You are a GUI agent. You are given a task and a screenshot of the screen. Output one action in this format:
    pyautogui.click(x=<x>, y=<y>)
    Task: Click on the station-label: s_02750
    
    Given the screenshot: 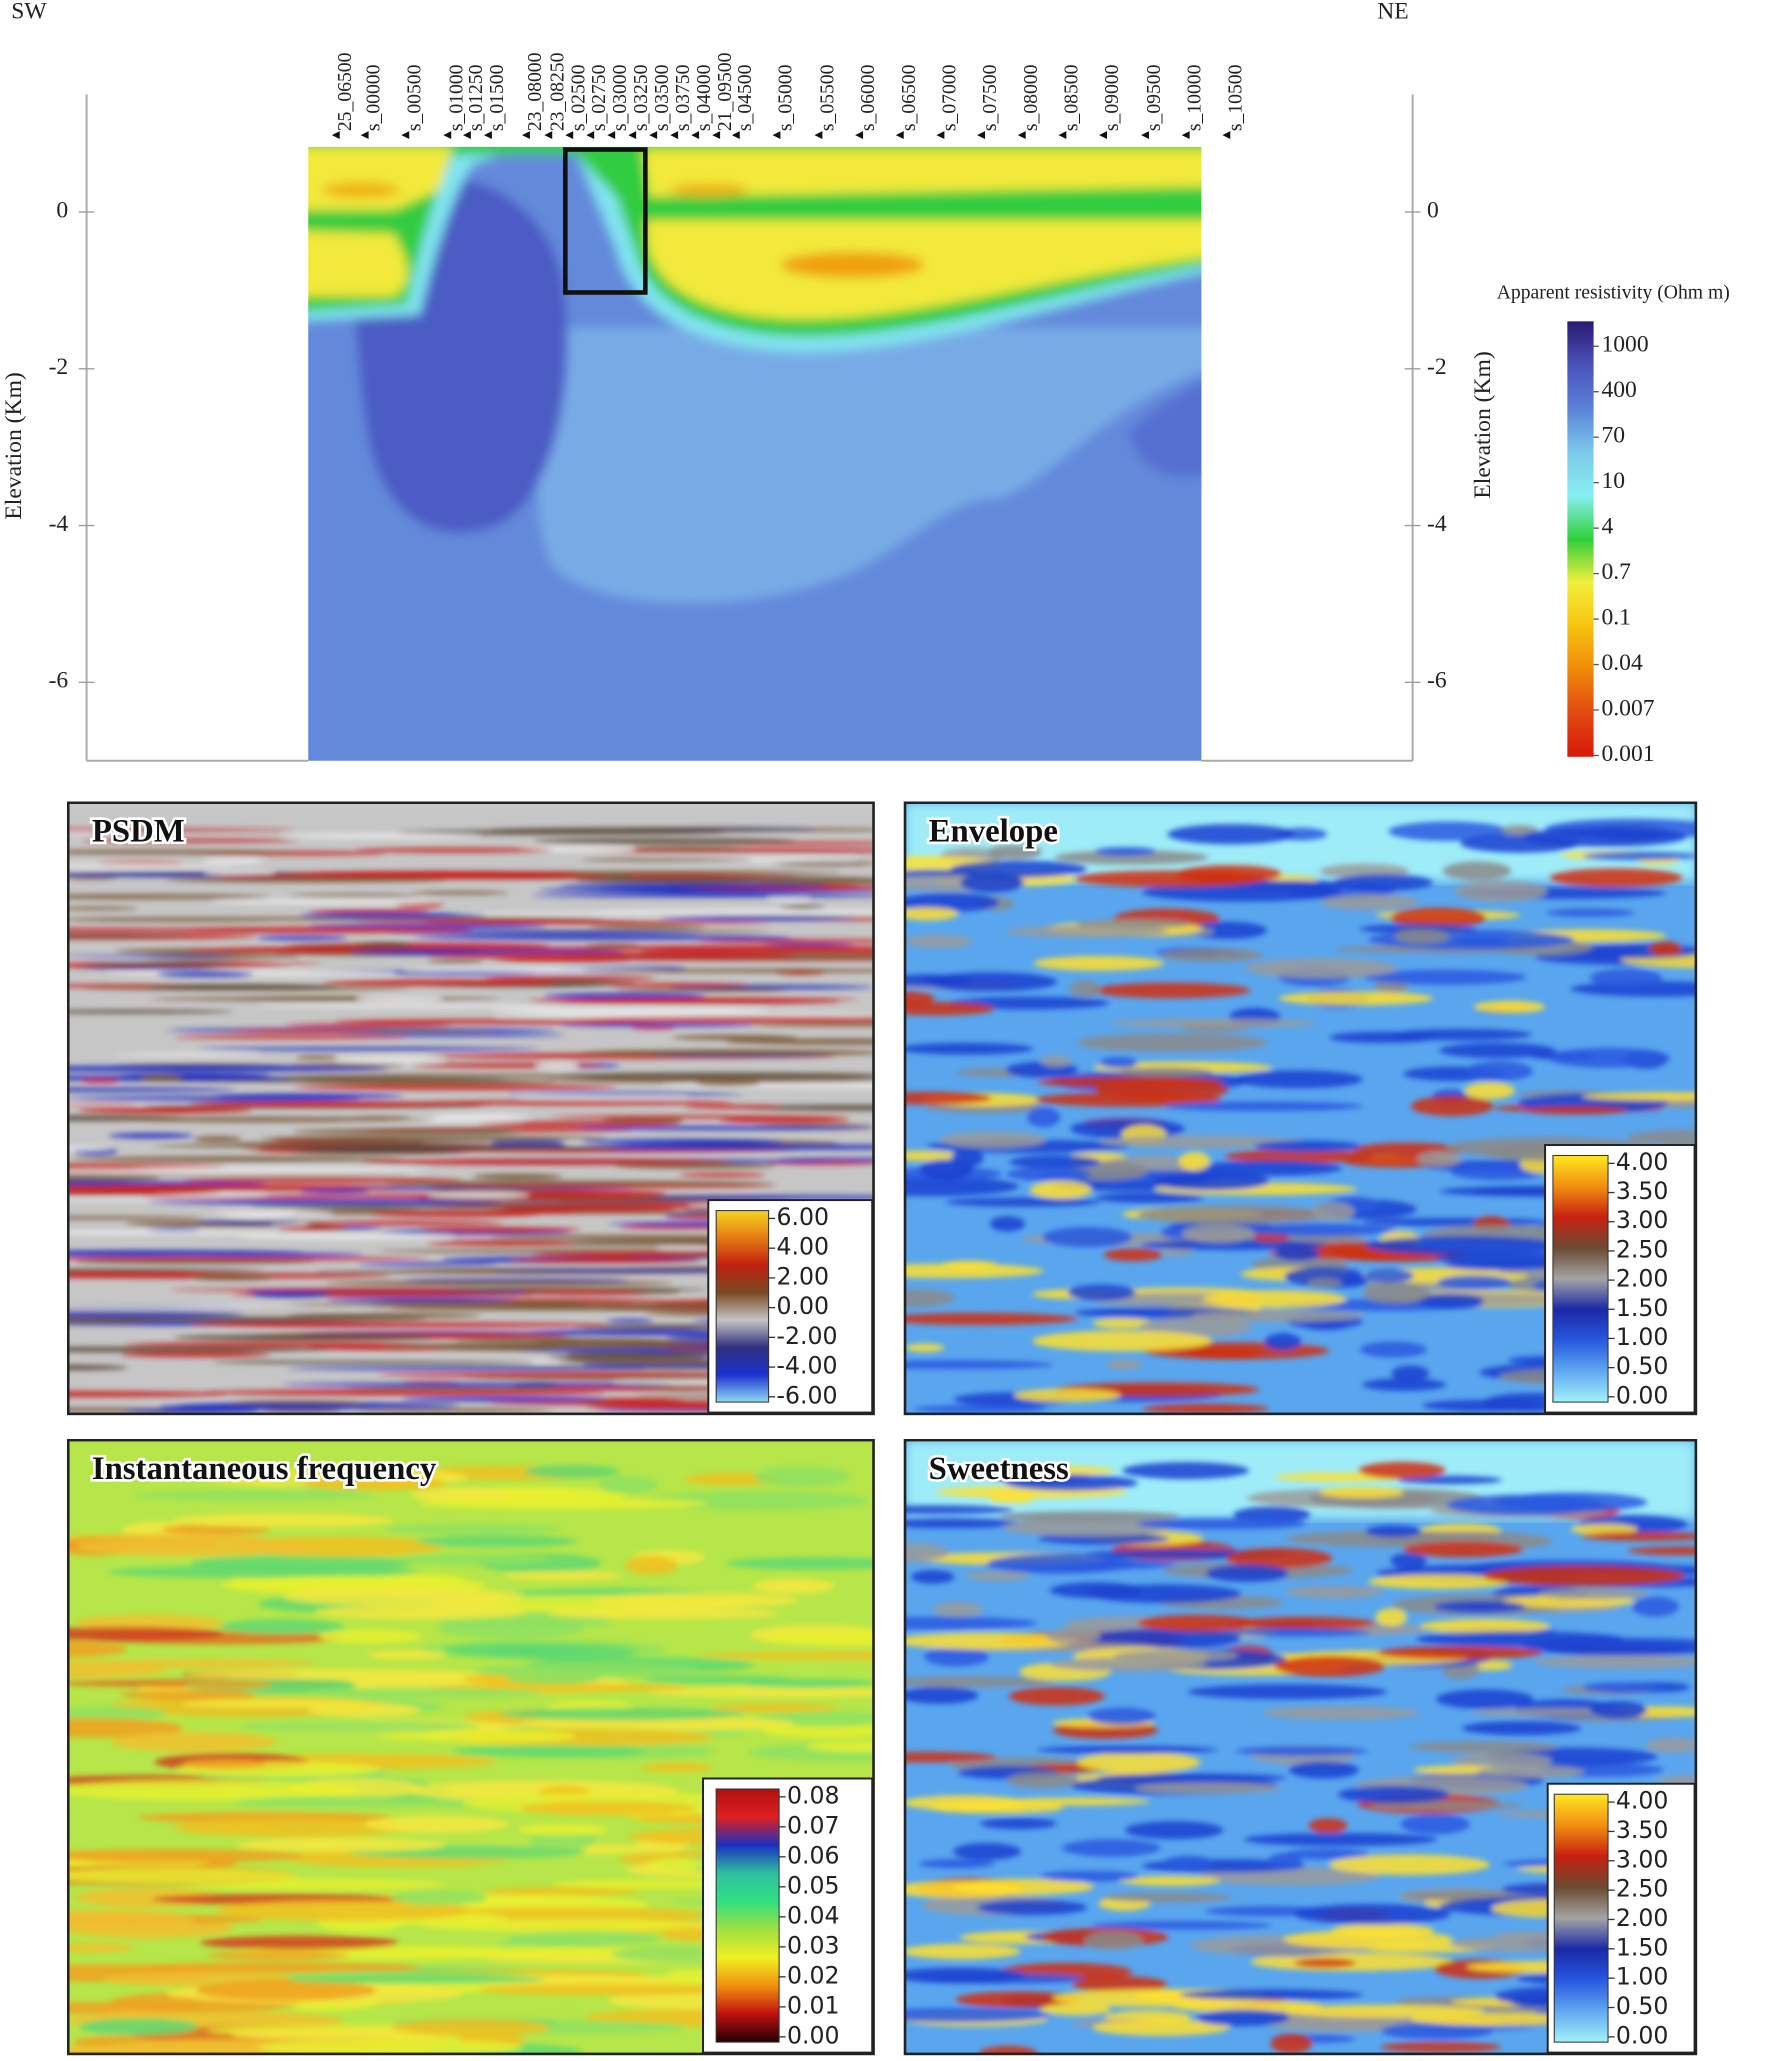 What is the action you would take?
    pyautogui.click(x=599, y=97)
    